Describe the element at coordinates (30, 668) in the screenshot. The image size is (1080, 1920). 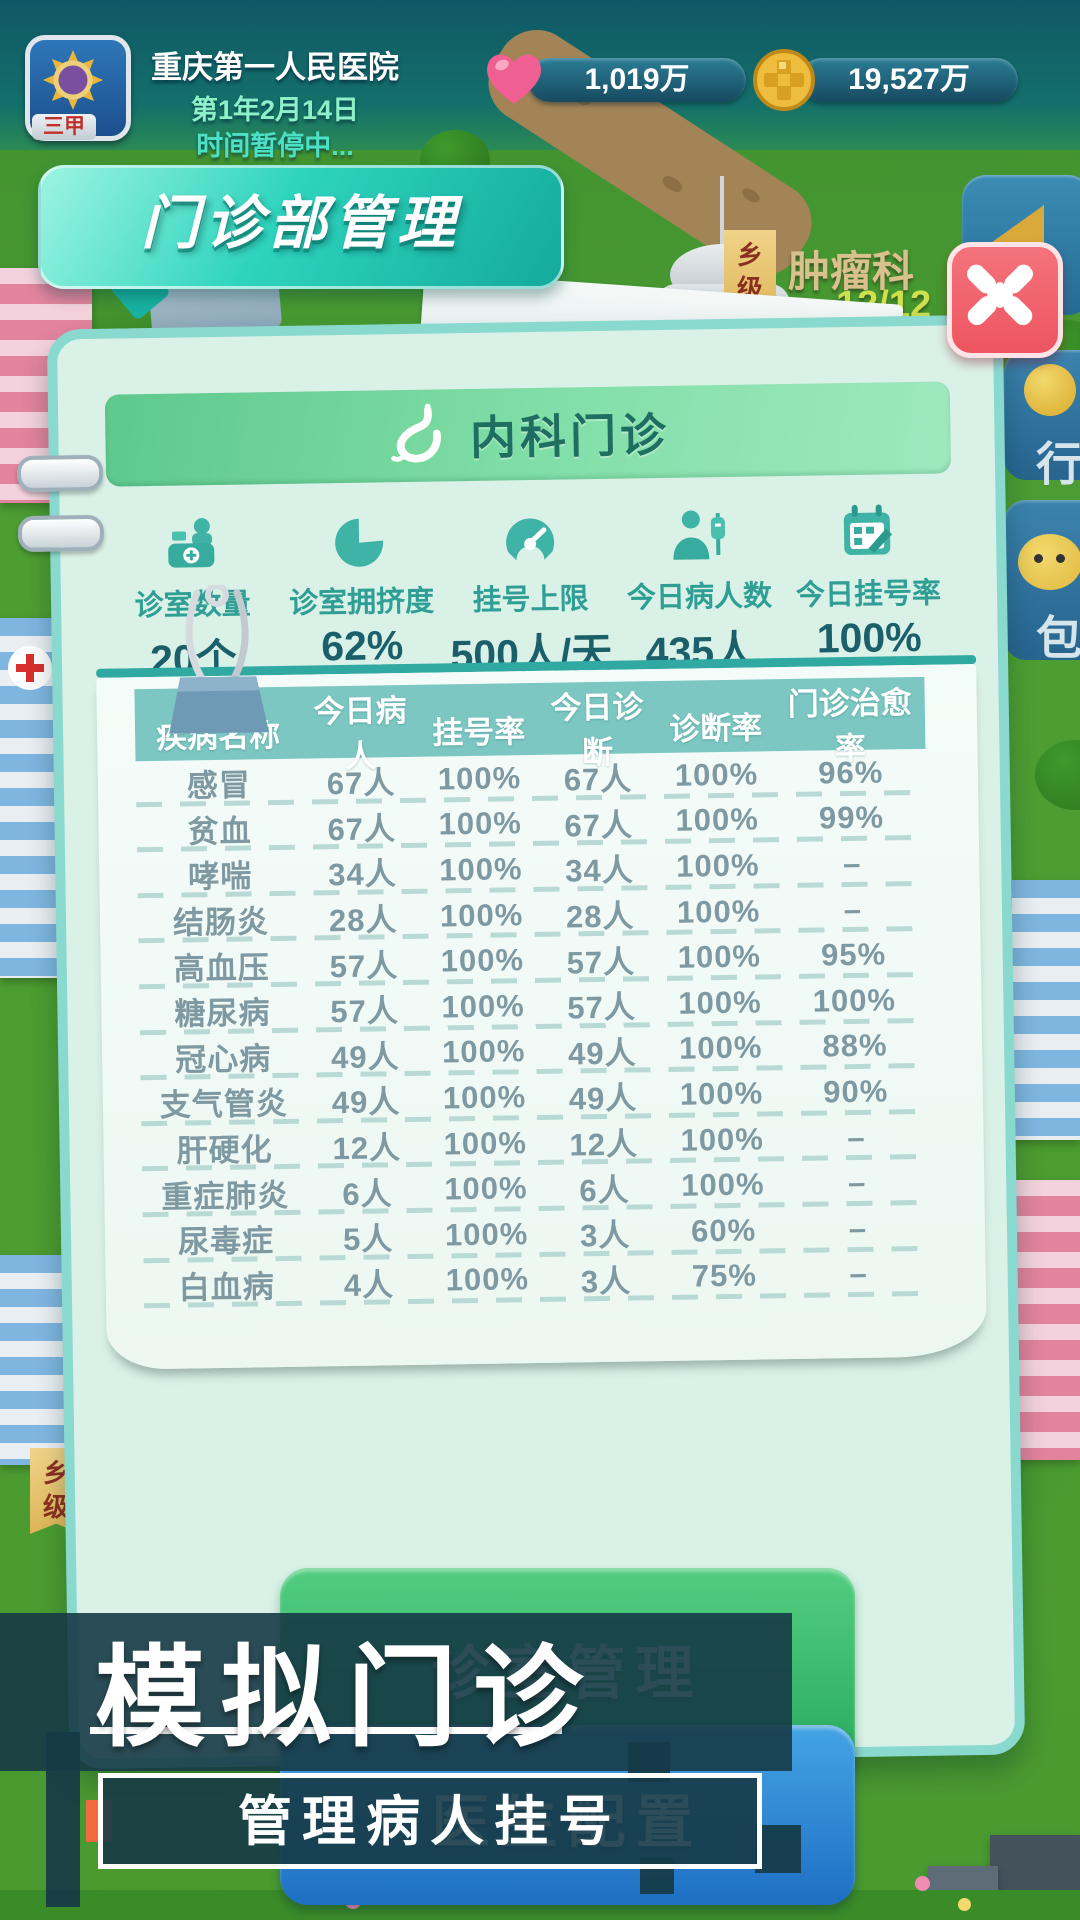
I see `red-cross-sign` at that location.